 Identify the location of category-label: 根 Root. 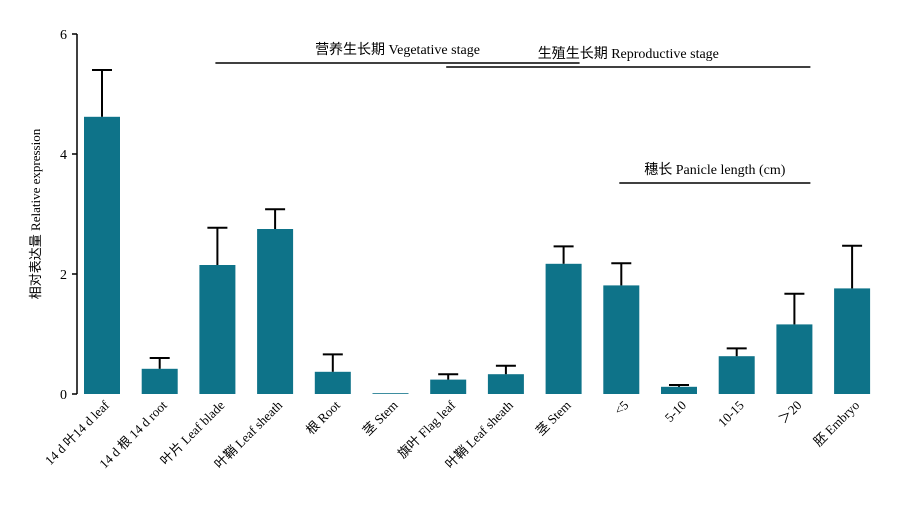
(323, 417).